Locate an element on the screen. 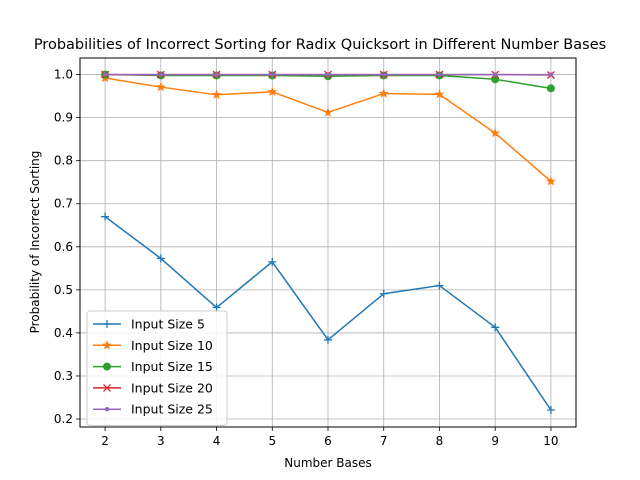 Image resolution: width=640 pixels, height=480 pixels. legend-item: Input Size 5 is located at coordinates (149, 324).